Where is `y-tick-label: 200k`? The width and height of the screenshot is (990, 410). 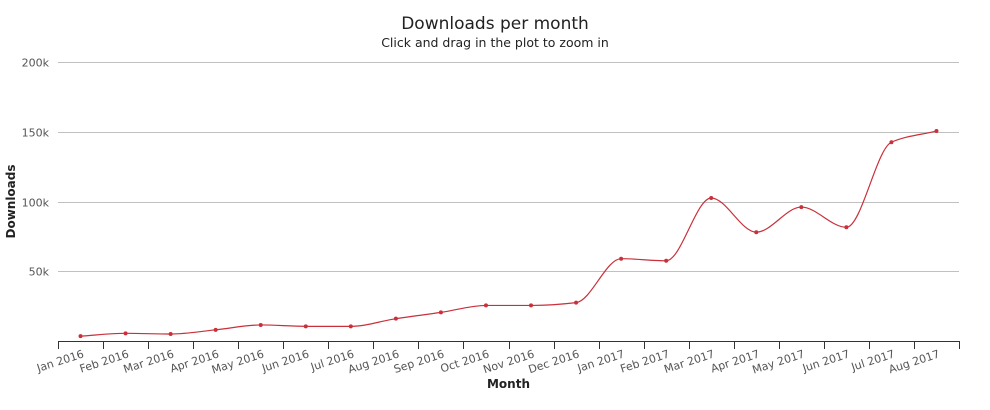
y-tick-label: 200k is located at coordinates (36, 63).